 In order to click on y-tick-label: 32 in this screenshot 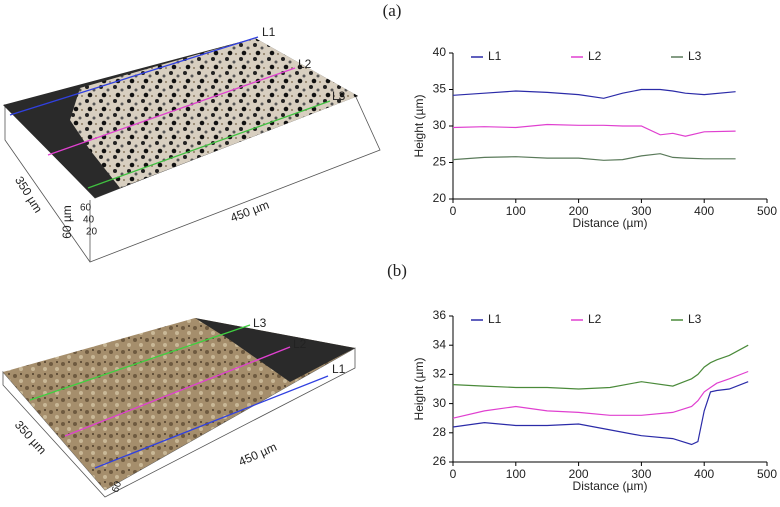, I will do `click(440, 374)`.